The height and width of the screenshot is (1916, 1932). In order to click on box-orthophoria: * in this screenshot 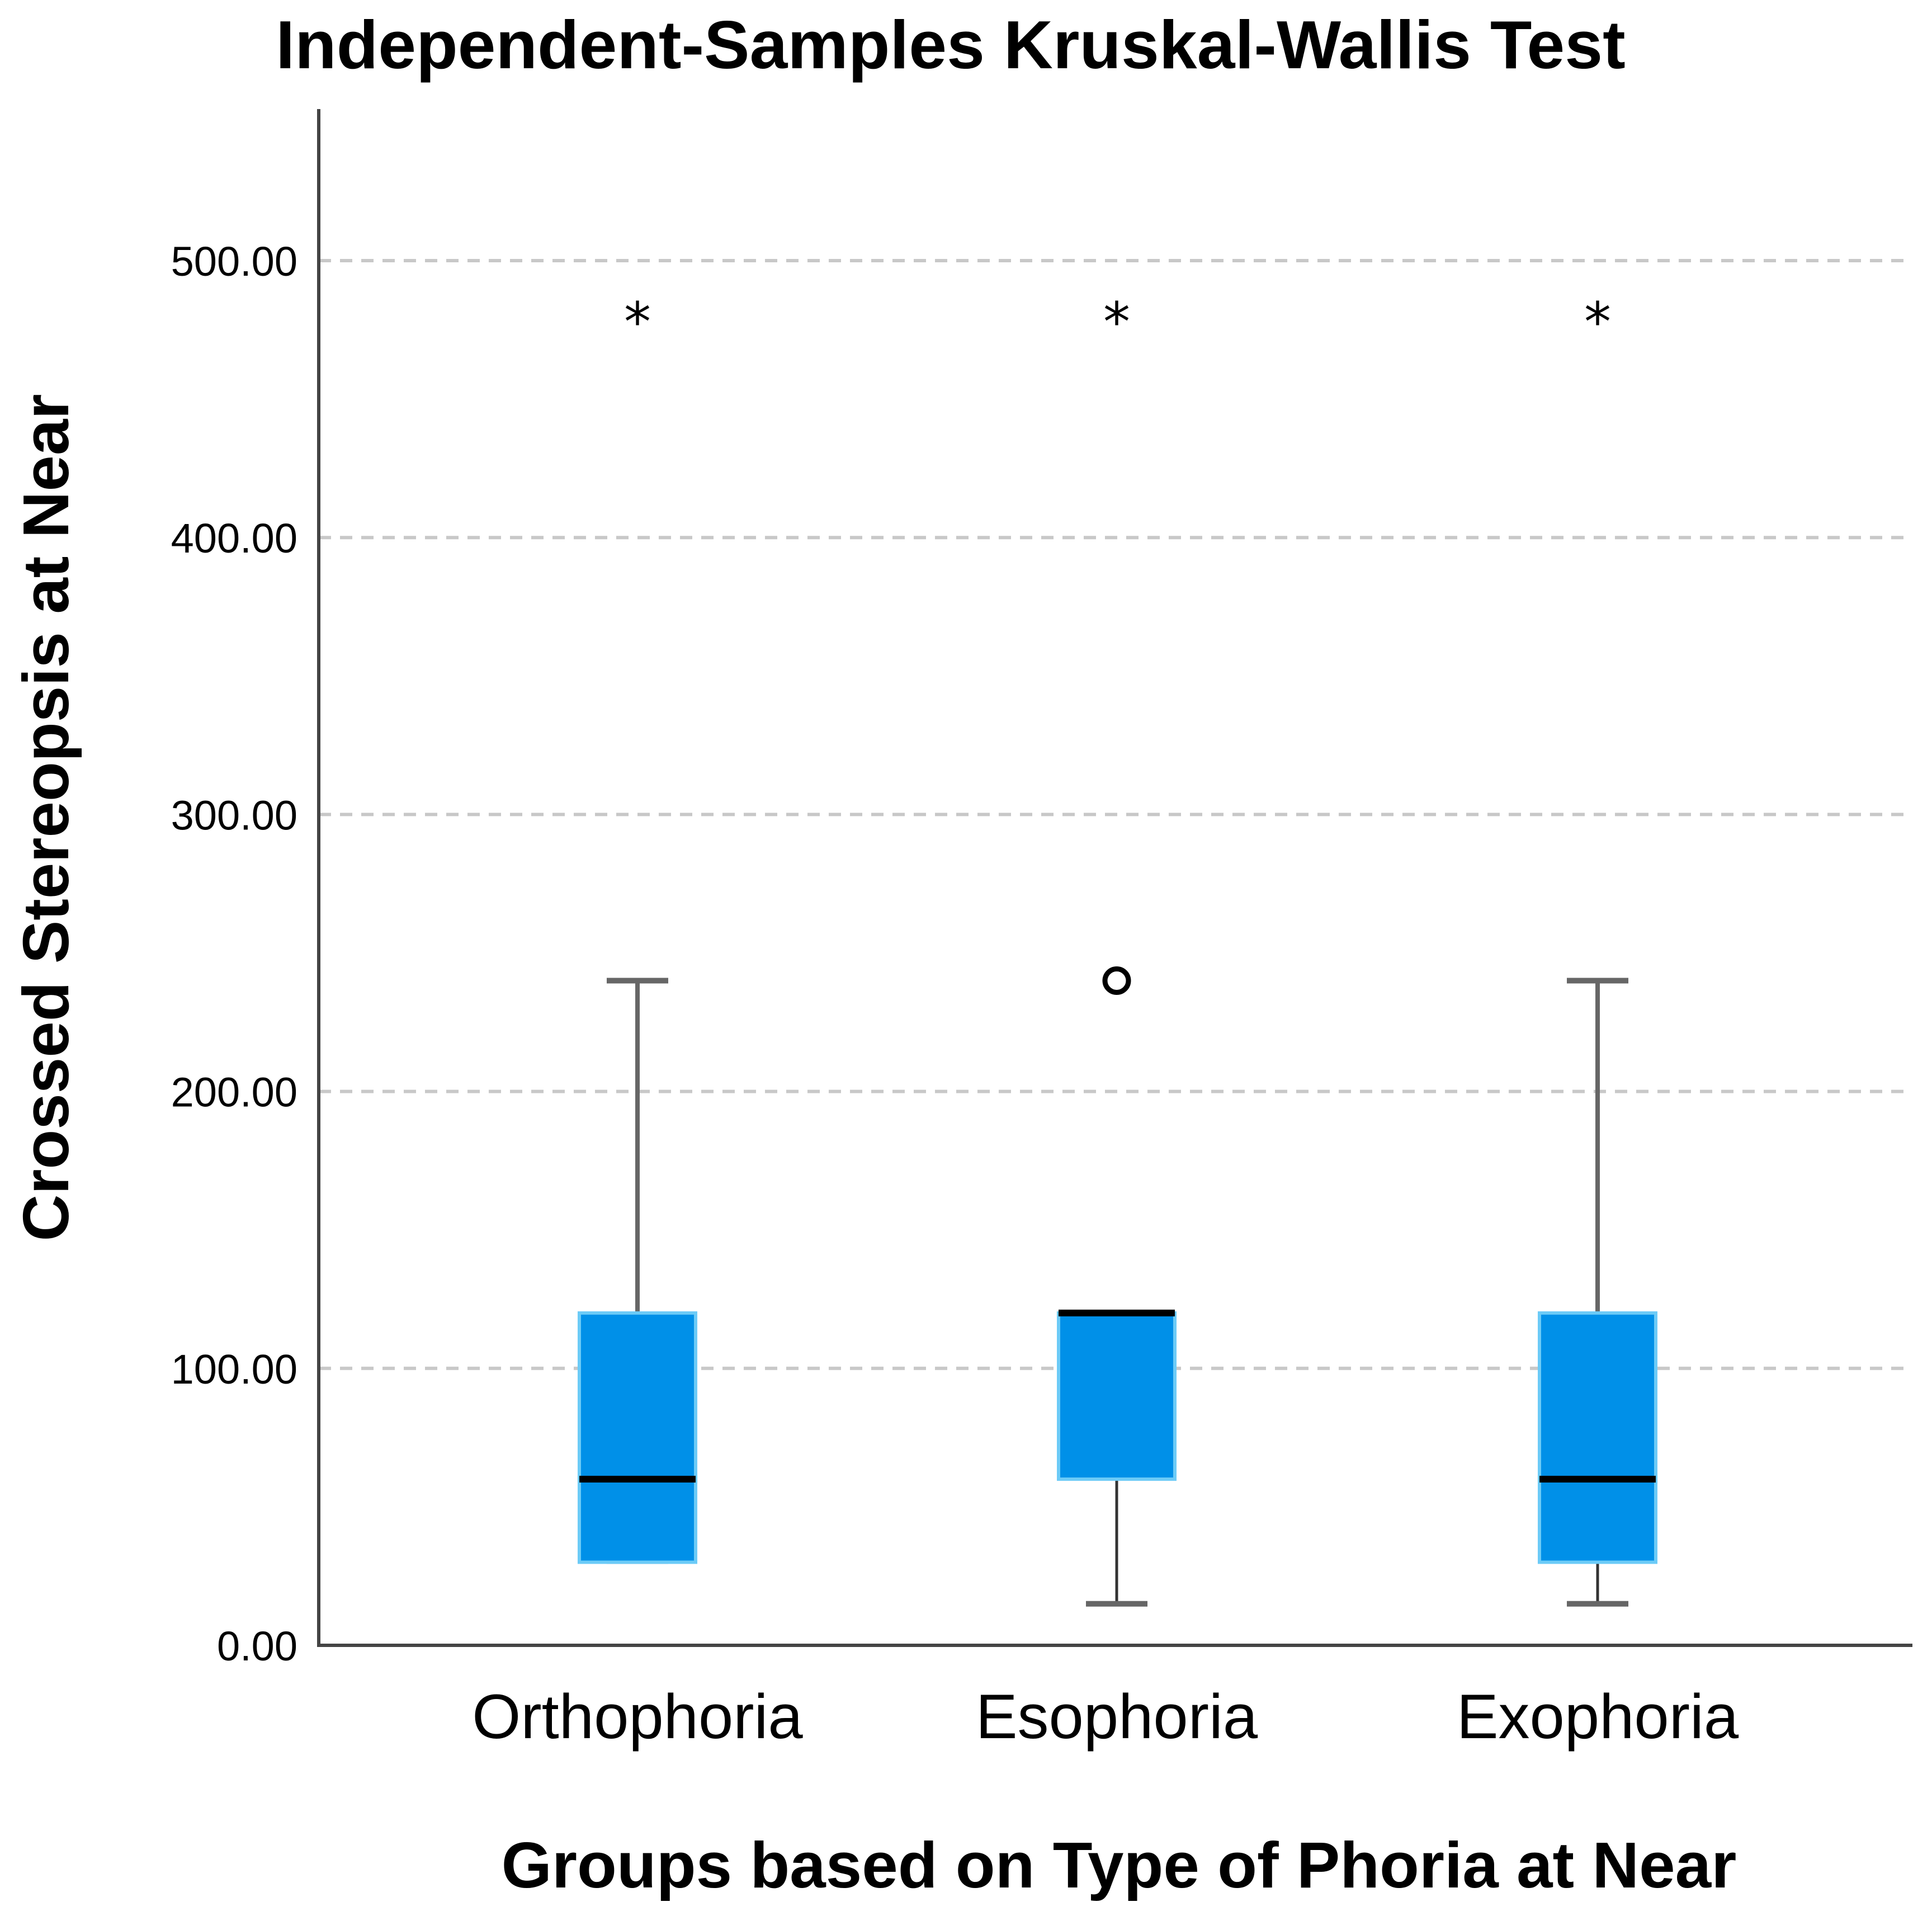, I will do `click(637, 927)`.